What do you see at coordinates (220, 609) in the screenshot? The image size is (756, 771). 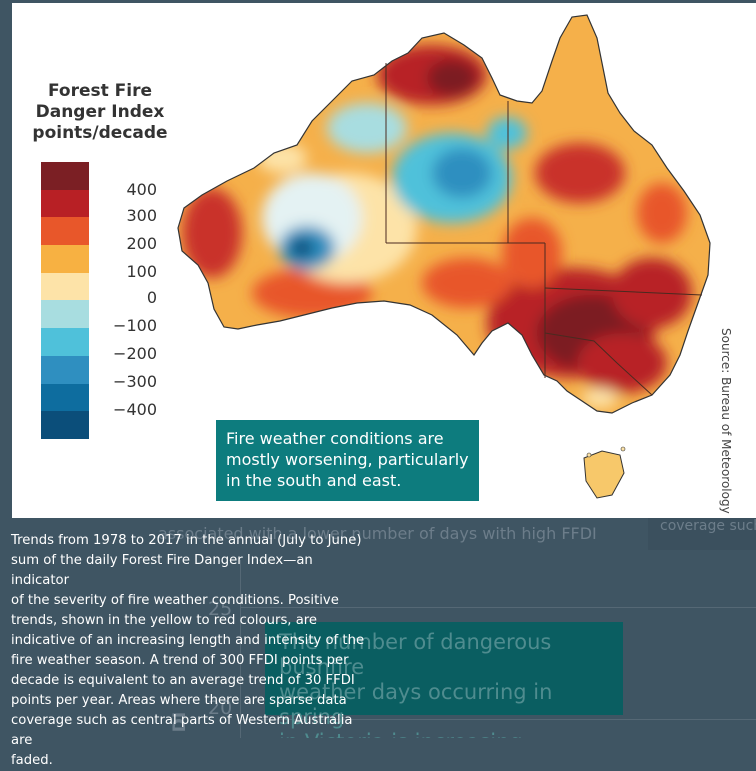 I see `background-tick-label: 25` at bounding box center [220, 609].